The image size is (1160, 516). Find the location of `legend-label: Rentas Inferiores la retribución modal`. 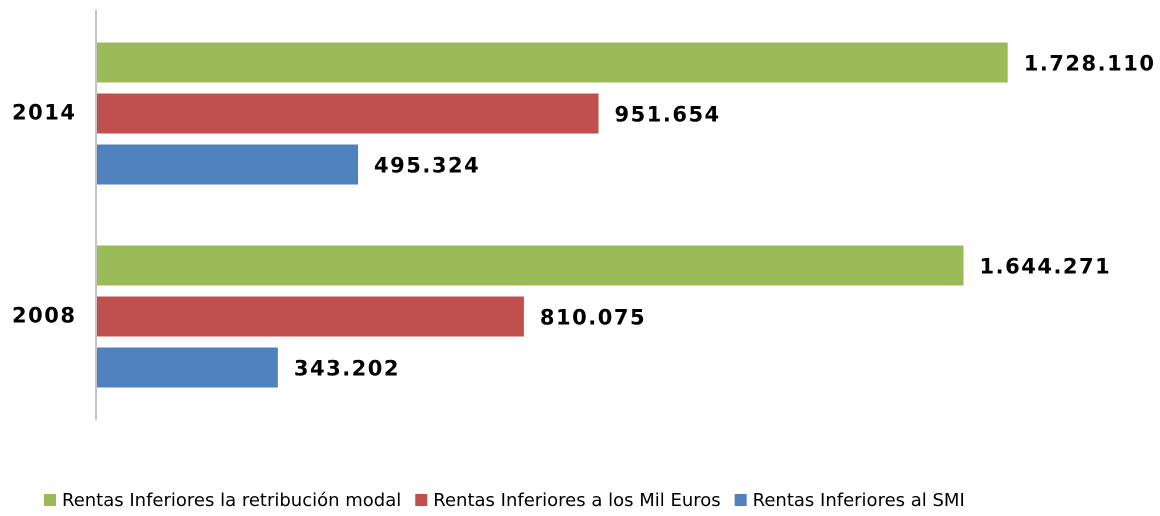

legend-label: Rentas Inferiores la retribución modal is located at coordinates (231, 500).